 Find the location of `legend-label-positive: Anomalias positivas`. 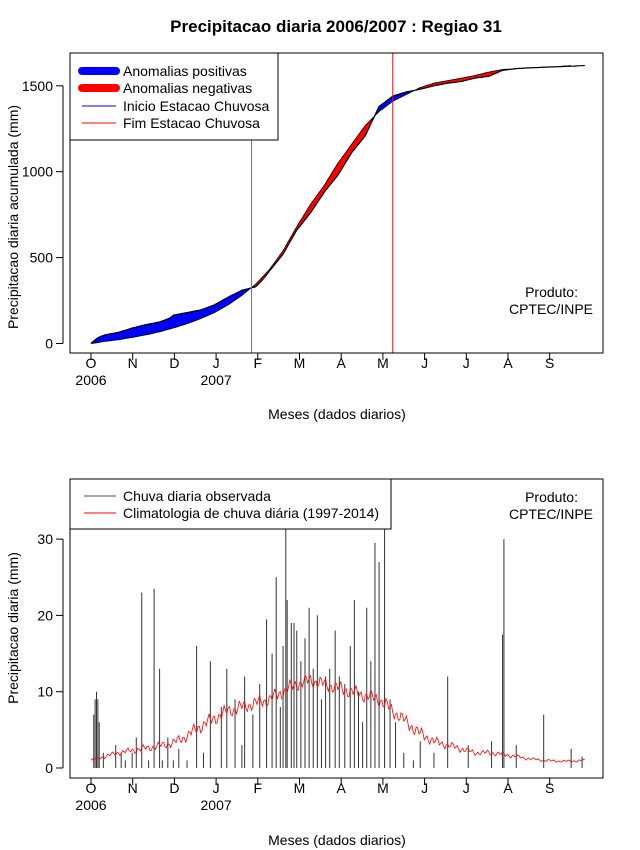

legend-label-positive: Anomalias positivas is located at coordinates (185, 71).